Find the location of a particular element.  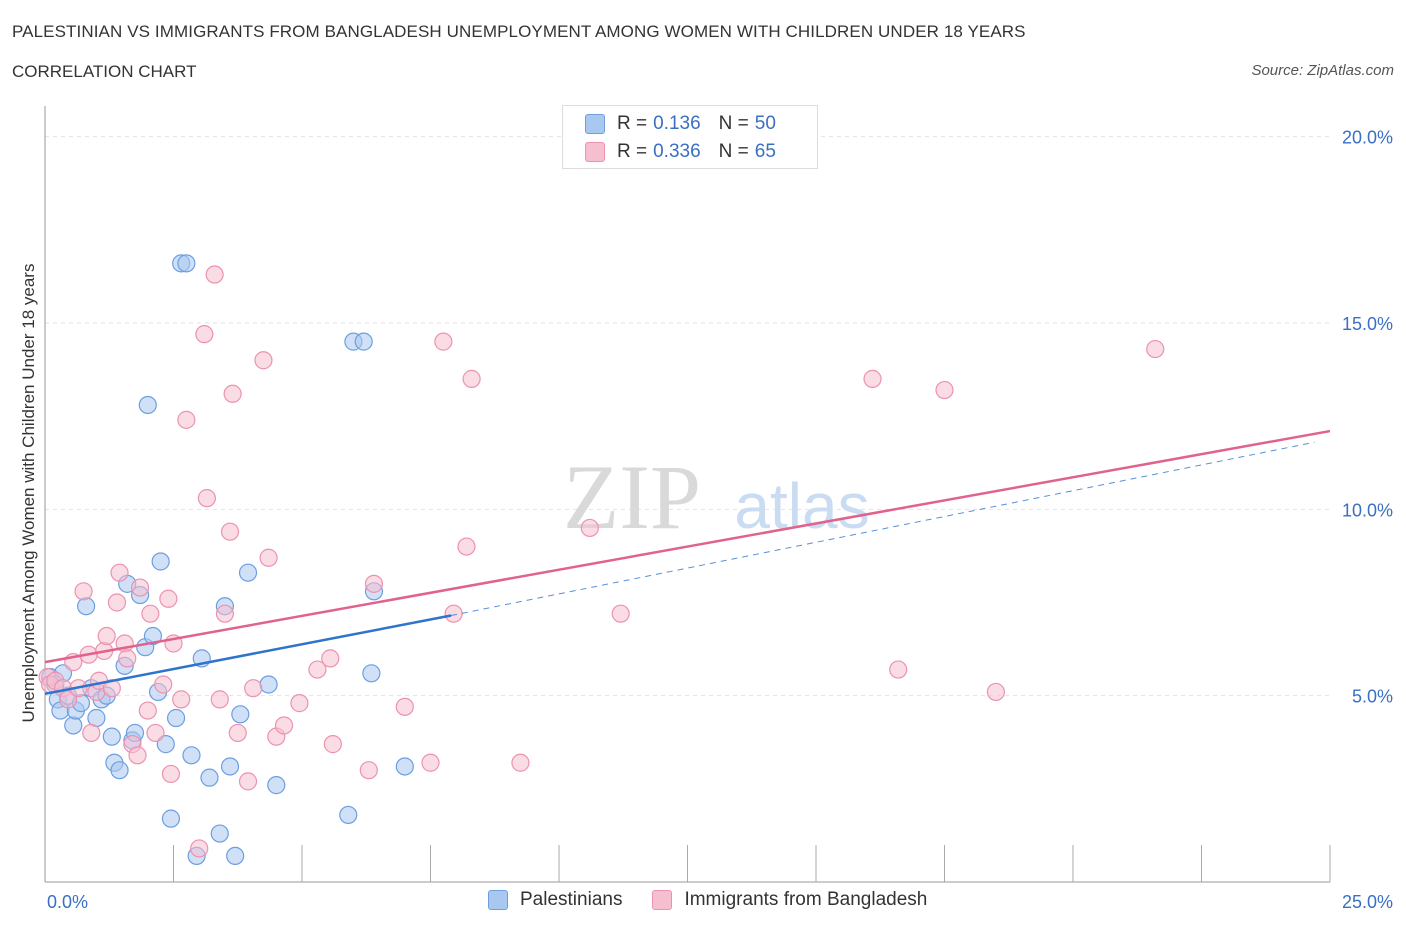

legend-row-bangladesh: R = 0.336 N = 65 is located at coordinates (680, 152).